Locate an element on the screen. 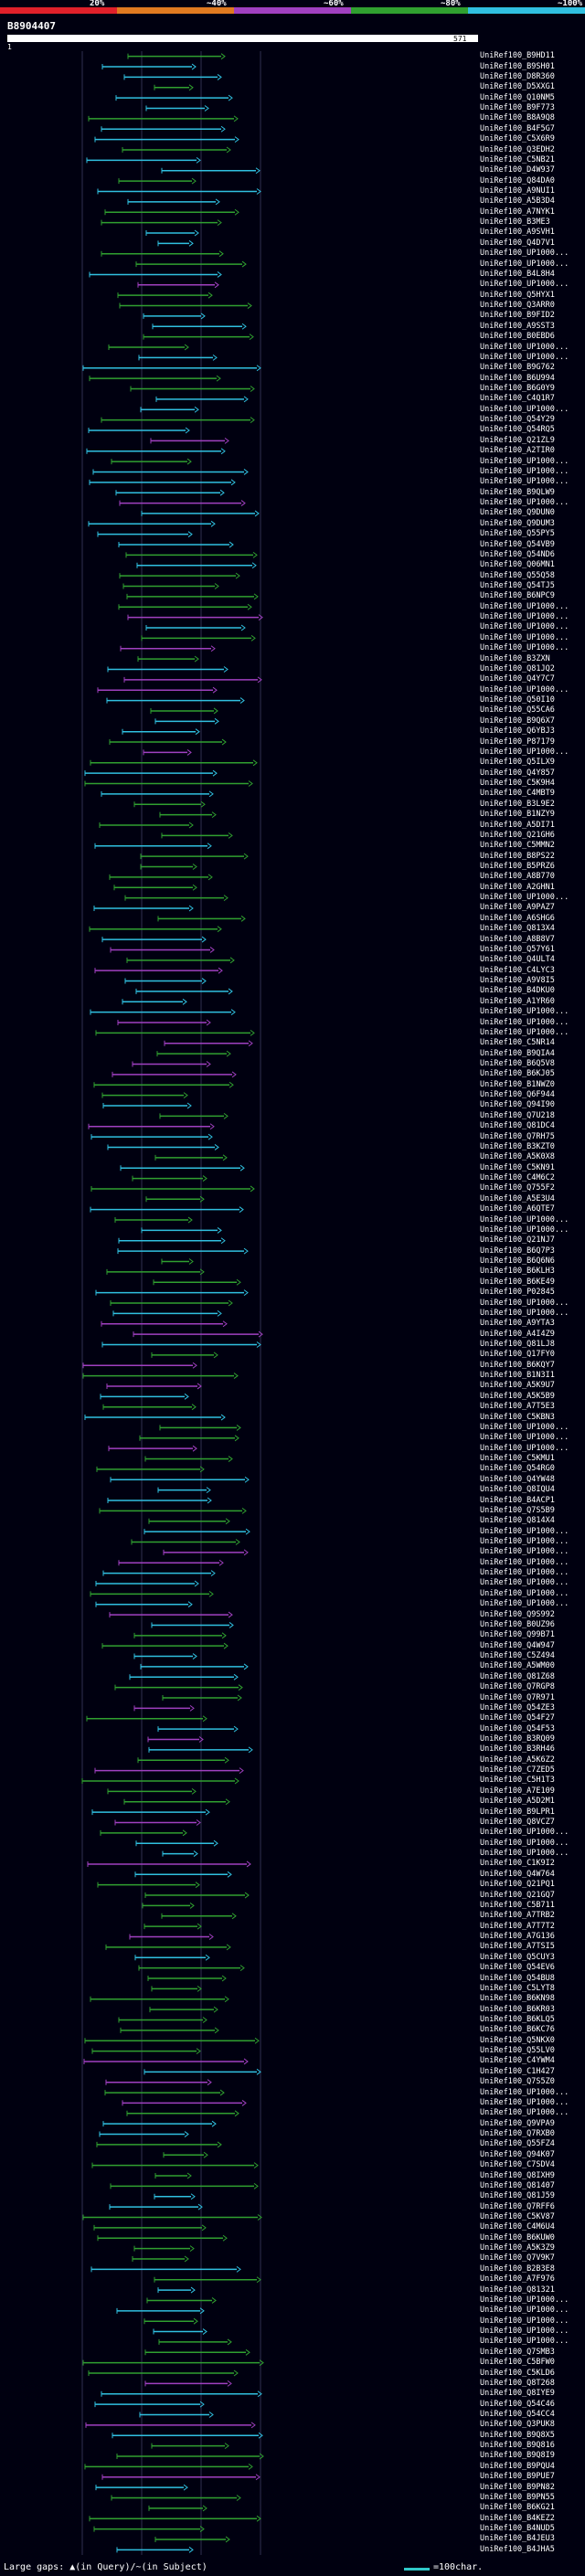 The image size is (585, 2576). hit-label: UniRef100_C4LYC3 is located at coordinates (517, 970).